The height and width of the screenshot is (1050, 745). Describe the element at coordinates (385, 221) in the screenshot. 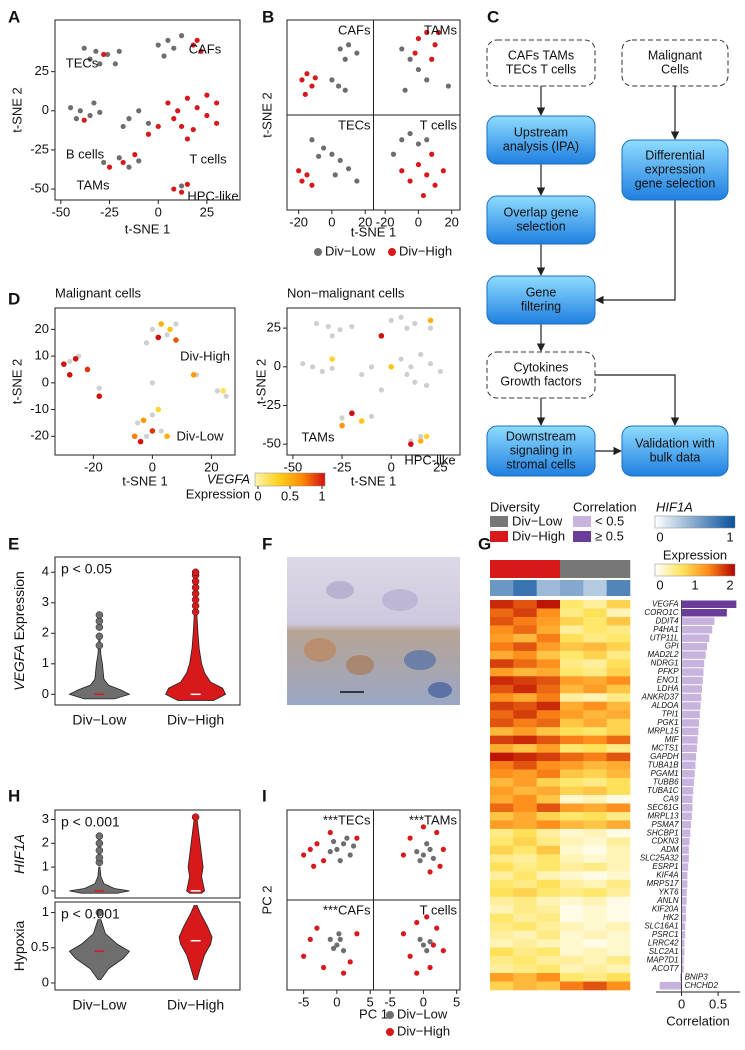

I see `x-tick-label: -20` at that location.